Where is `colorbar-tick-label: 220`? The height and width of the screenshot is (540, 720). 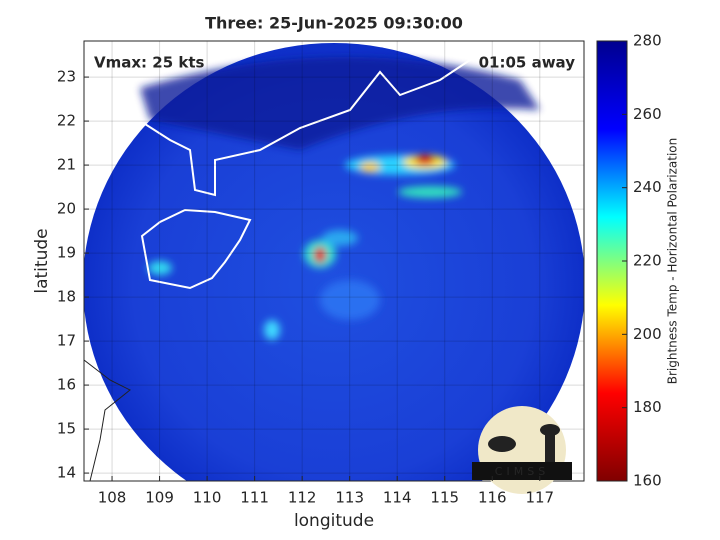
colorbar-tick-label: 220 is located at coordinates (647, 261).